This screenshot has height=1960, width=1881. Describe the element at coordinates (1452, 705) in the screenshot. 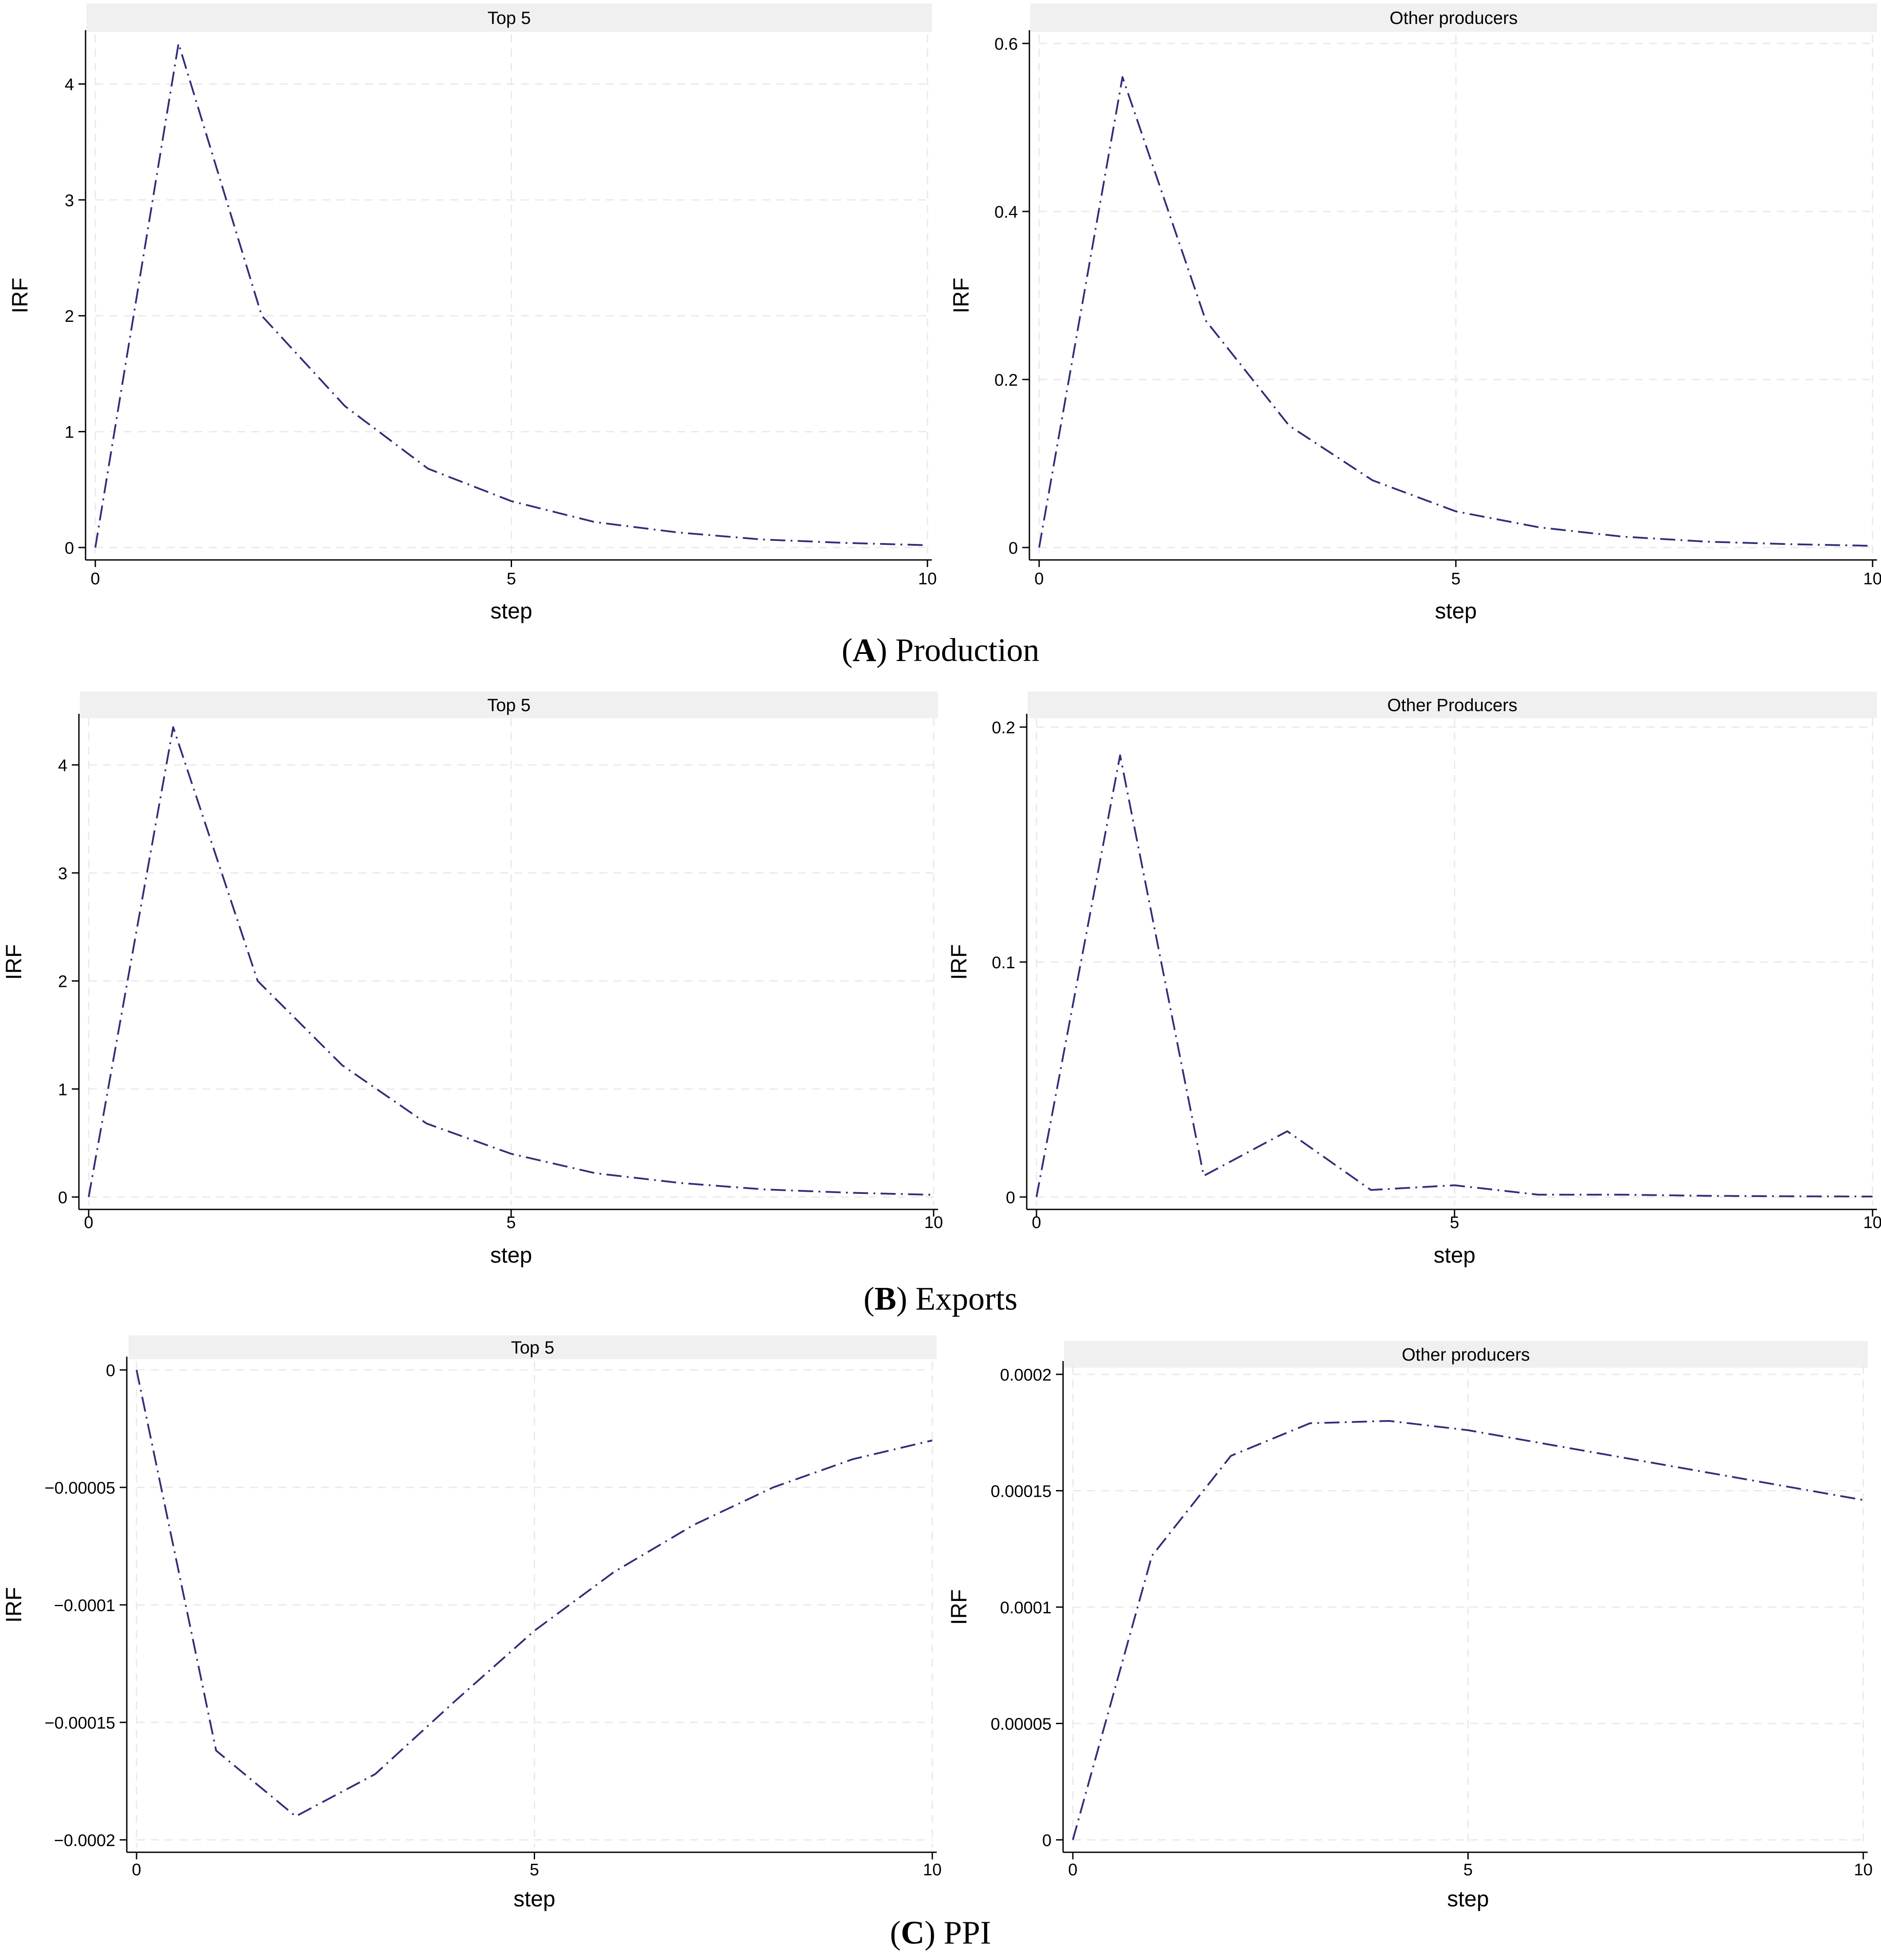

I see `panel-title: Other Producers` at that location.